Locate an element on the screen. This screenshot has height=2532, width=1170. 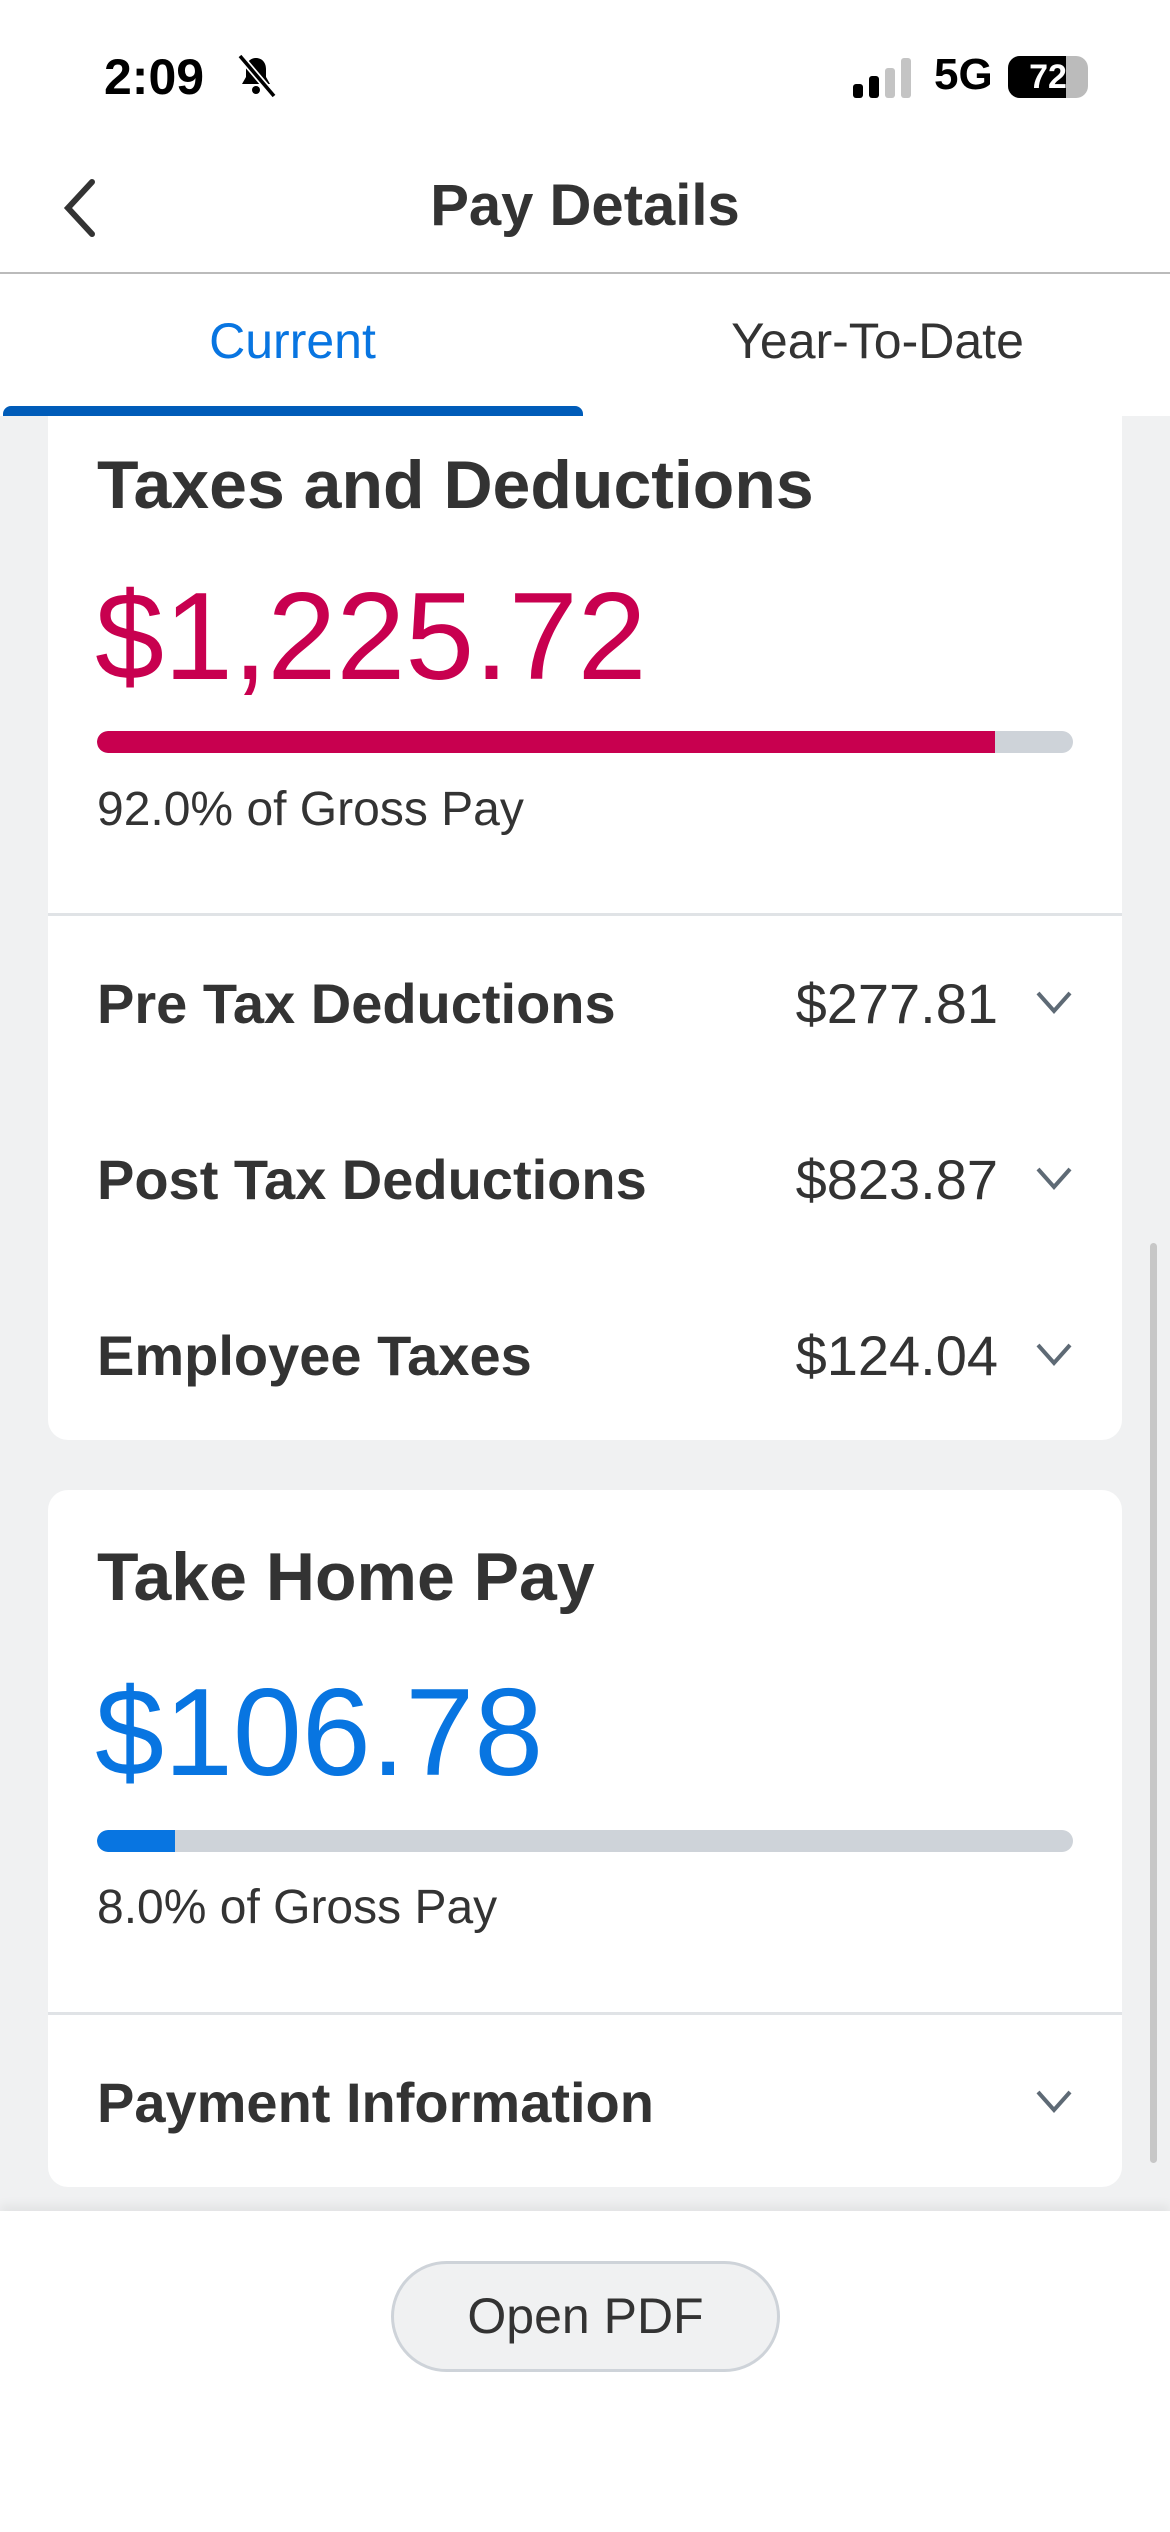
signal-icon is located at coordinates (882, 78).